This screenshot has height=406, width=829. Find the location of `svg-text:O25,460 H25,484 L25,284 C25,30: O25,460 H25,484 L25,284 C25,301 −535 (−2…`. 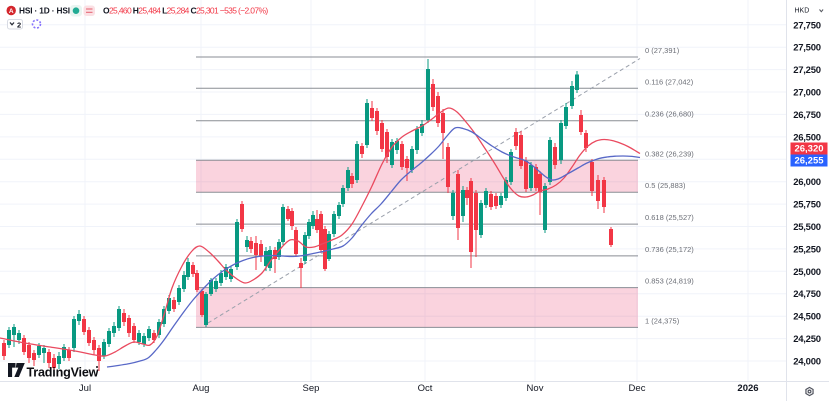

svg-text:O25,460 H25,484 L25,284 C25,30: O25,460 H25,484 L25,284 C25,301 −535 (−2… is located at coordinates (185, 11).